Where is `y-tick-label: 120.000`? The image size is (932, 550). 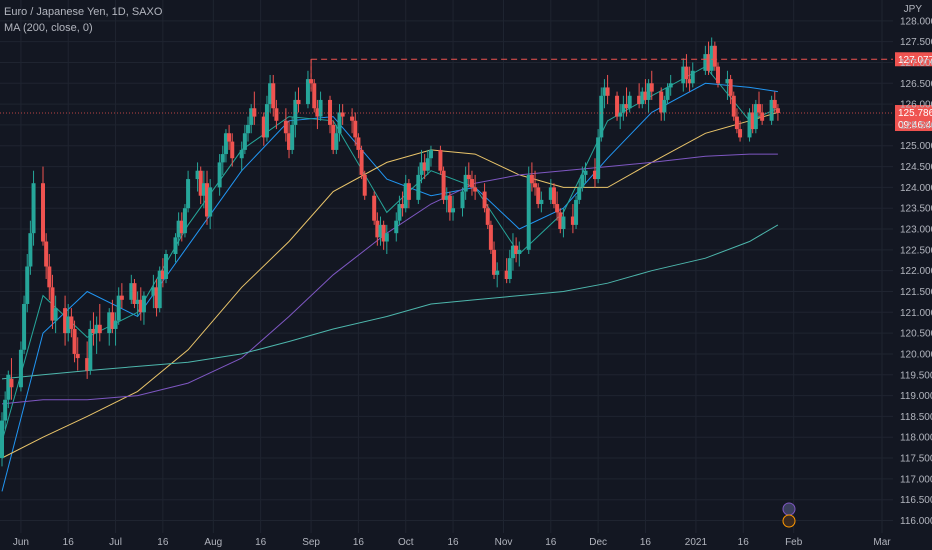 y-tick-label: 120.000 is located at coordinates (916, 354).